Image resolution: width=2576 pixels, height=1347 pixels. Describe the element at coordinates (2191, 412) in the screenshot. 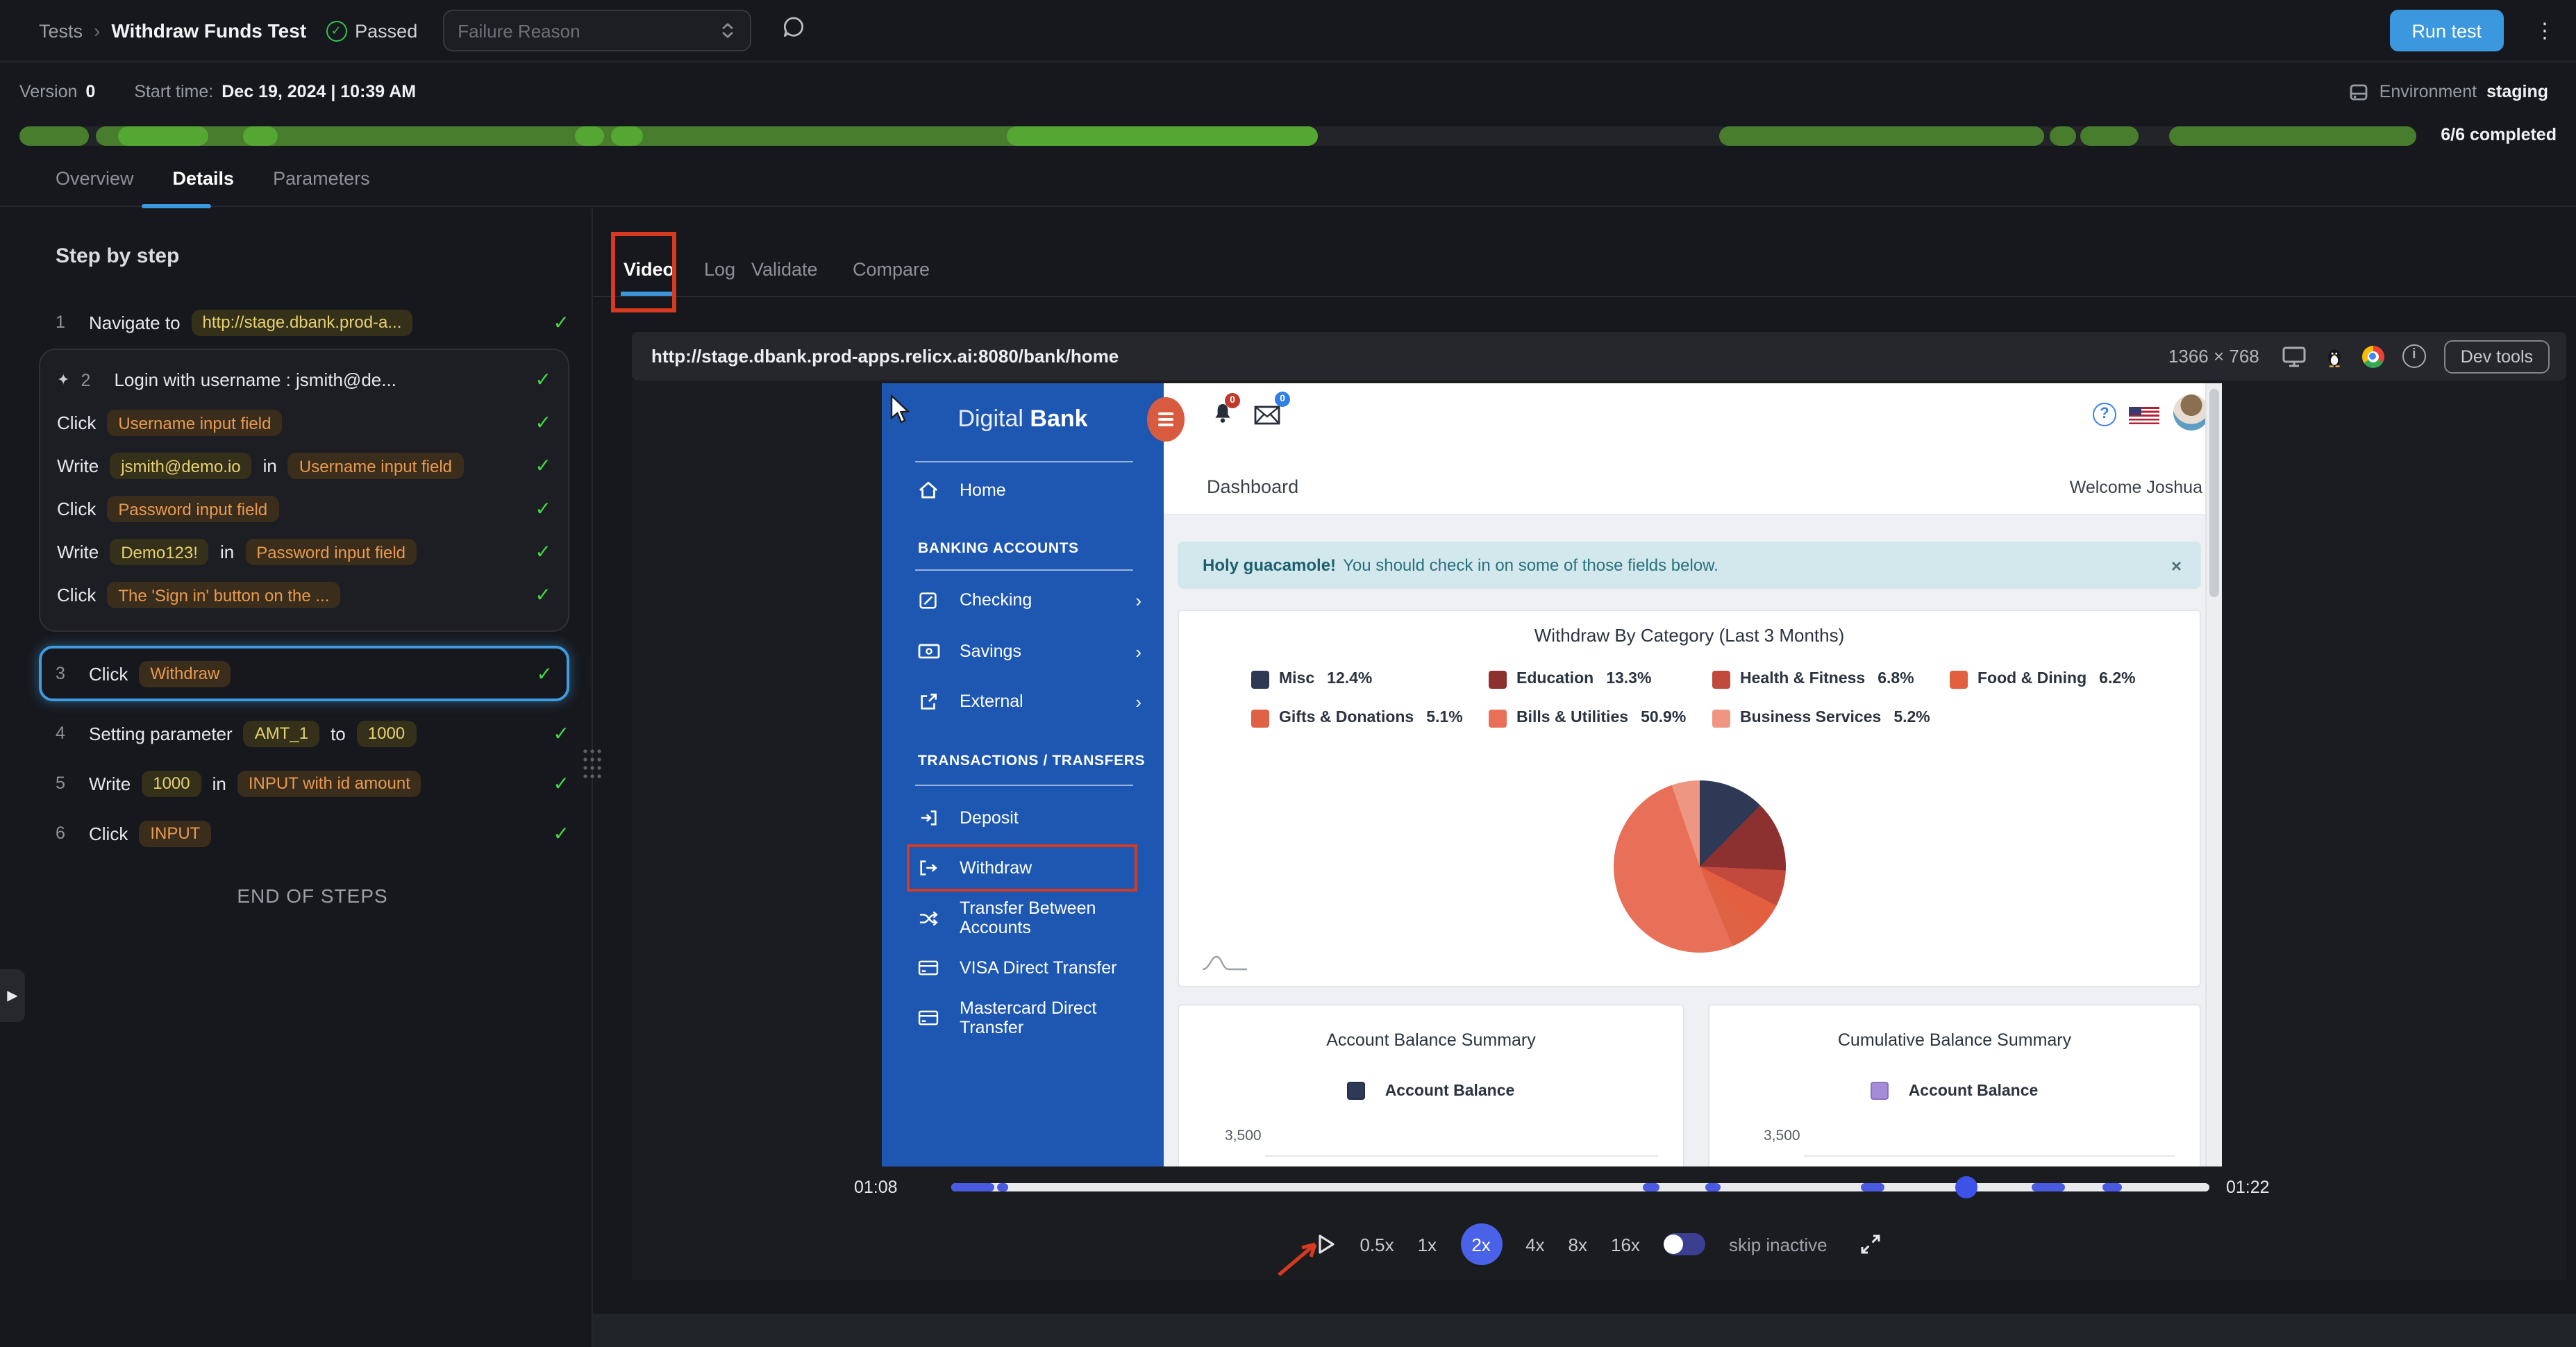

I see `avatar` at that location.